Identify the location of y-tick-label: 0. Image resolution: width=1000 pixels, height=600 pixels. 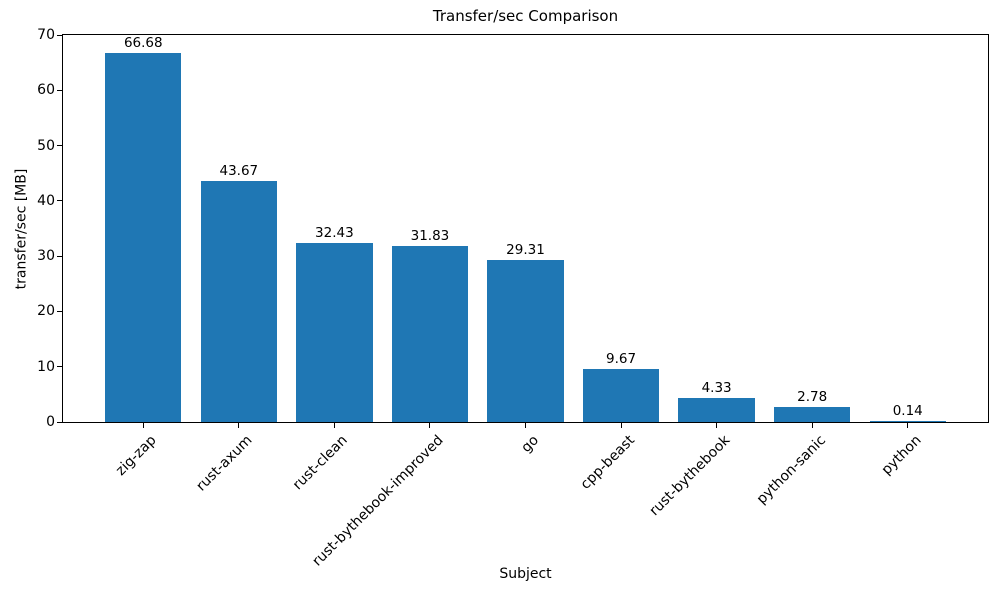
(50, 422).